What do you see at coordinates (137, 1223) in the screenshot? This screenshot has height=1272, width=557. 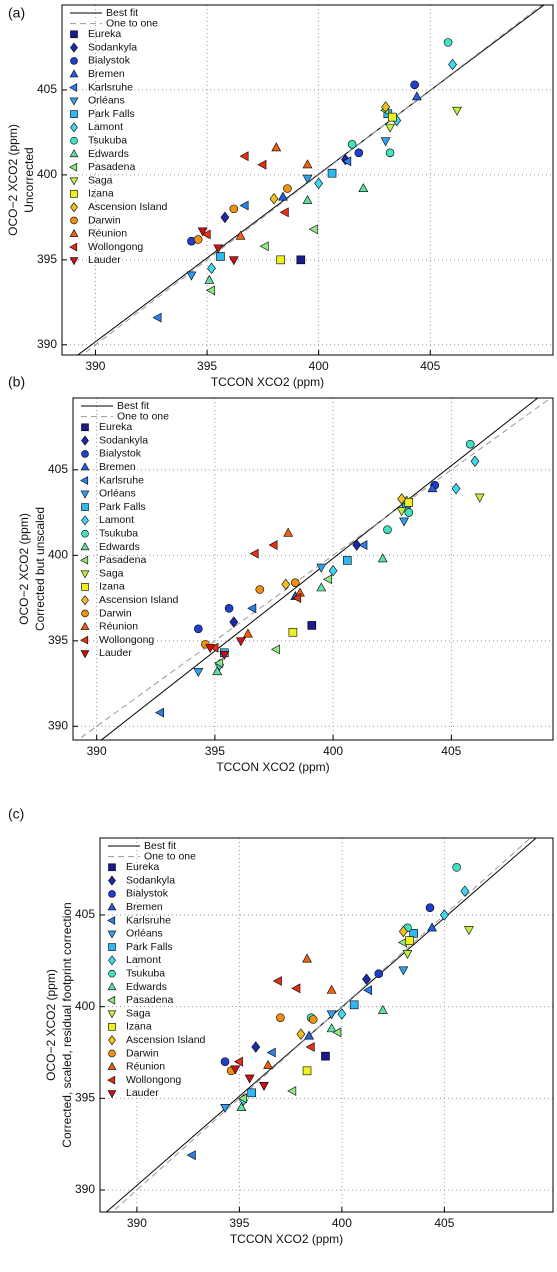 I see `x-tick-label: 390` at bounding box center [137, 1223].